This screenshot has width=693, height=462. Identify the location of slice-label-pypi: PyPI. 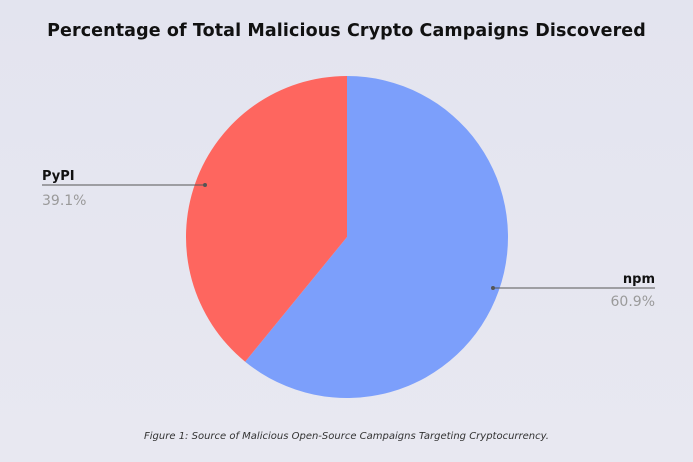
(58, 176).